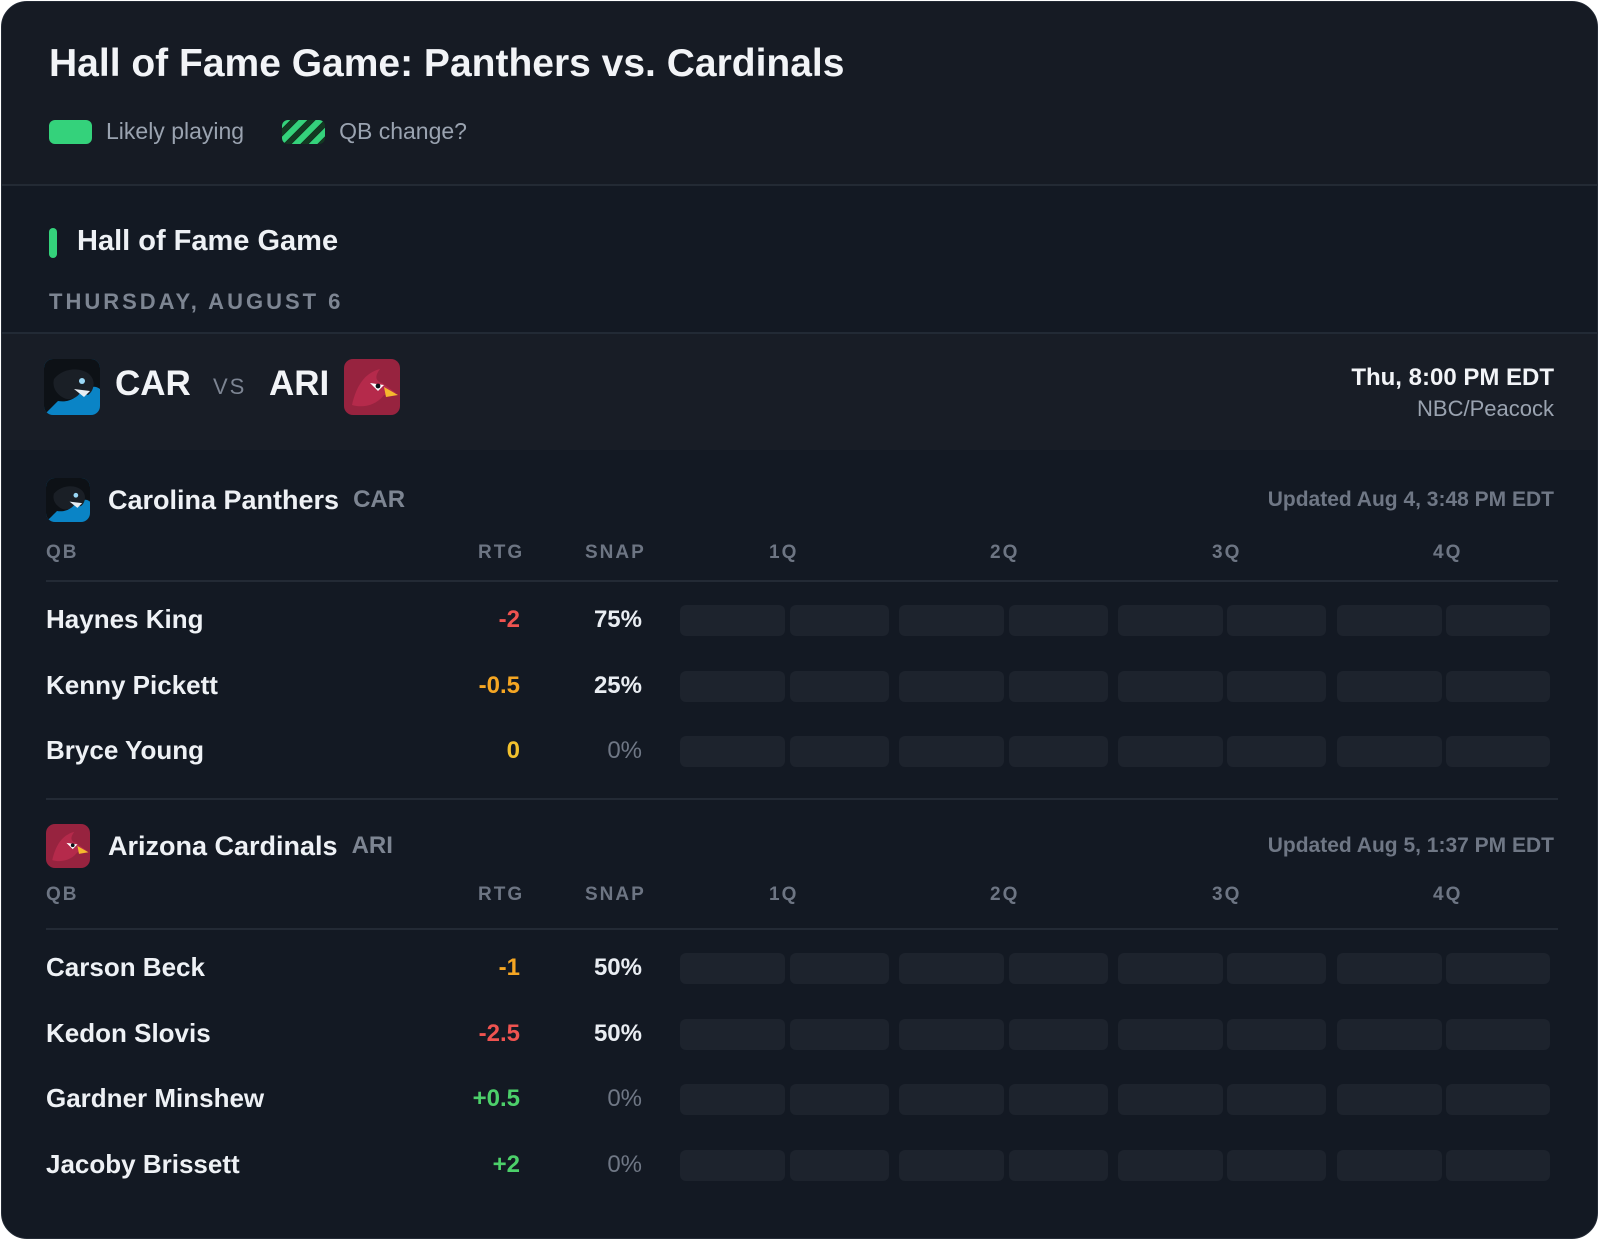 This screenshot has width=1600, height=1242. Describe the element at coordinates (146, 131) in the screenshot. I see `legend-item-likely-playing: Likely playing` at that location.